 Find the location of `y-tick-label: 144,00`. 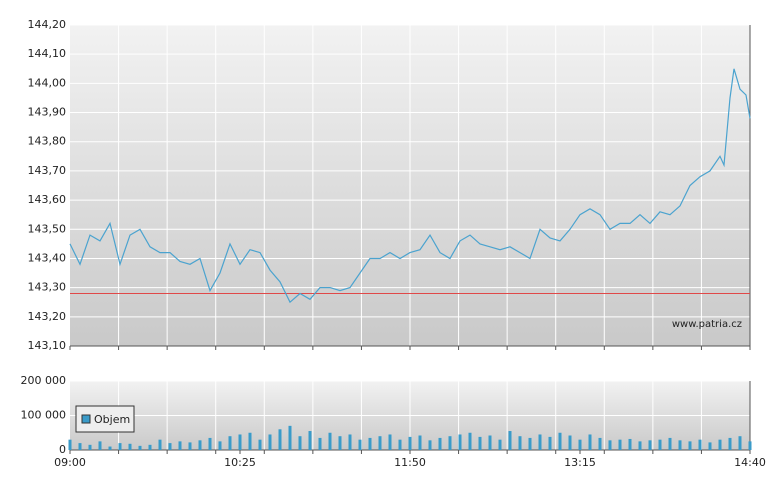

y-tick-label: 144,00 is located at coordinates (47, 82).